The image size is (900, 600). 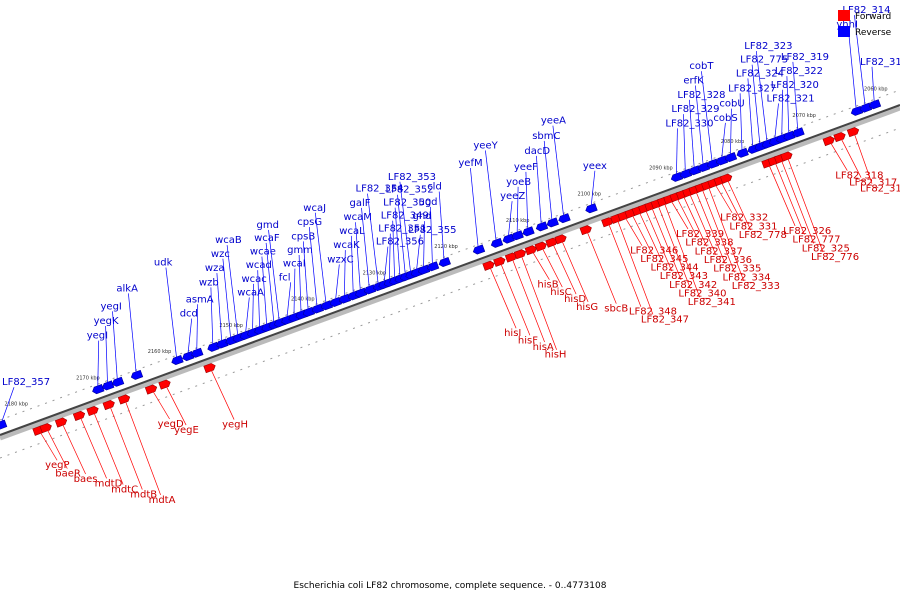 I want to click on reverse-gene-yeeY, so click(x=497, y=242).